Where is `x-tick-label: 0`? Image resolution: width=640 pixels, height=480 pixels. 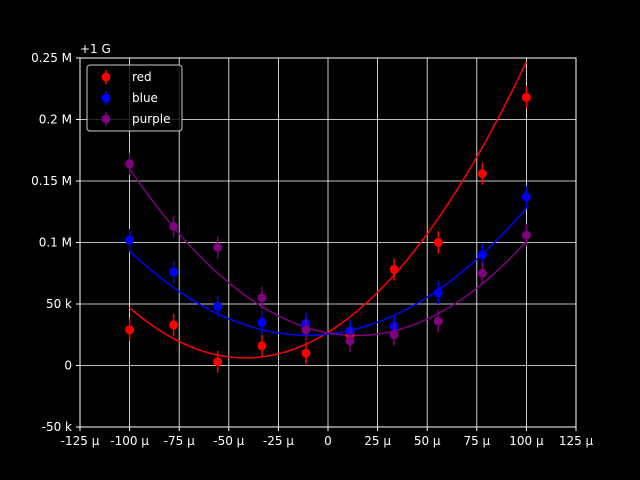
x-tick-label: 0 is located at coordinates (328, 441).